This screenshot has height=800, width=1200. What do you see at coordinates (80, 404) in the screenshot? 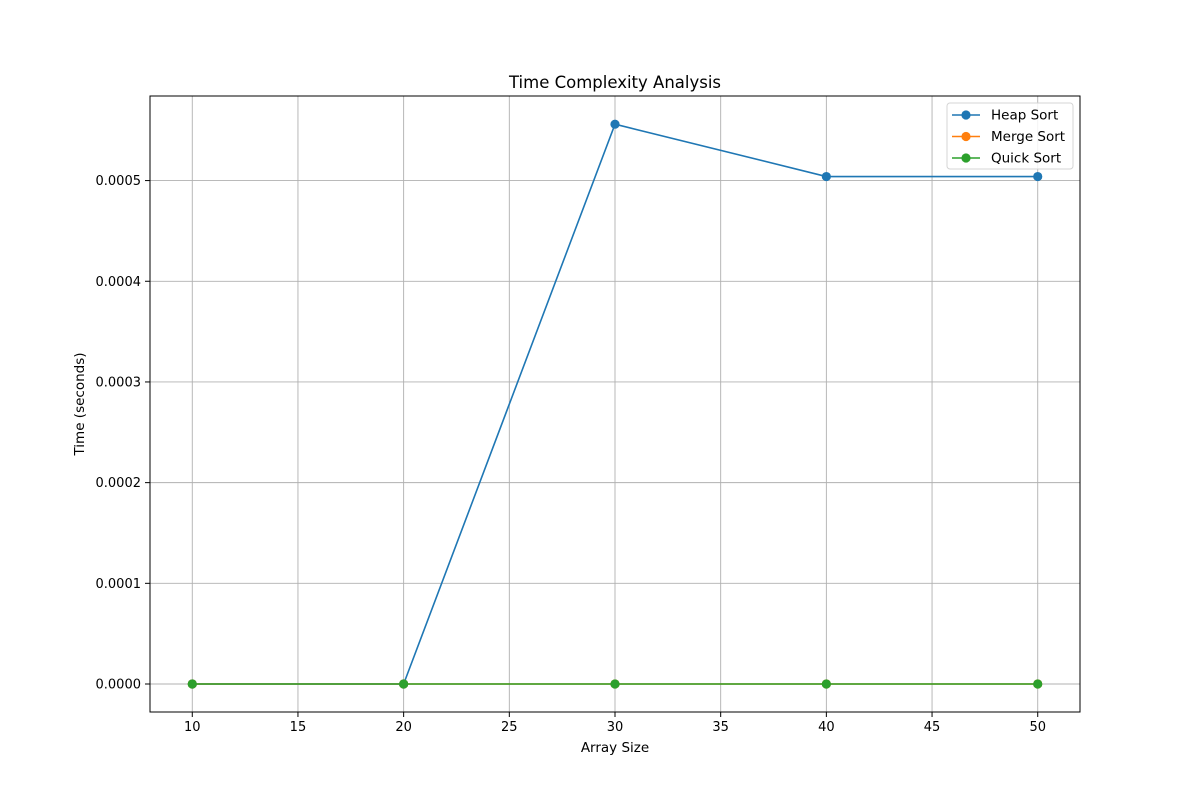
I see `y-axis-label: Time (seconds)` at bounding box center [80, 404].